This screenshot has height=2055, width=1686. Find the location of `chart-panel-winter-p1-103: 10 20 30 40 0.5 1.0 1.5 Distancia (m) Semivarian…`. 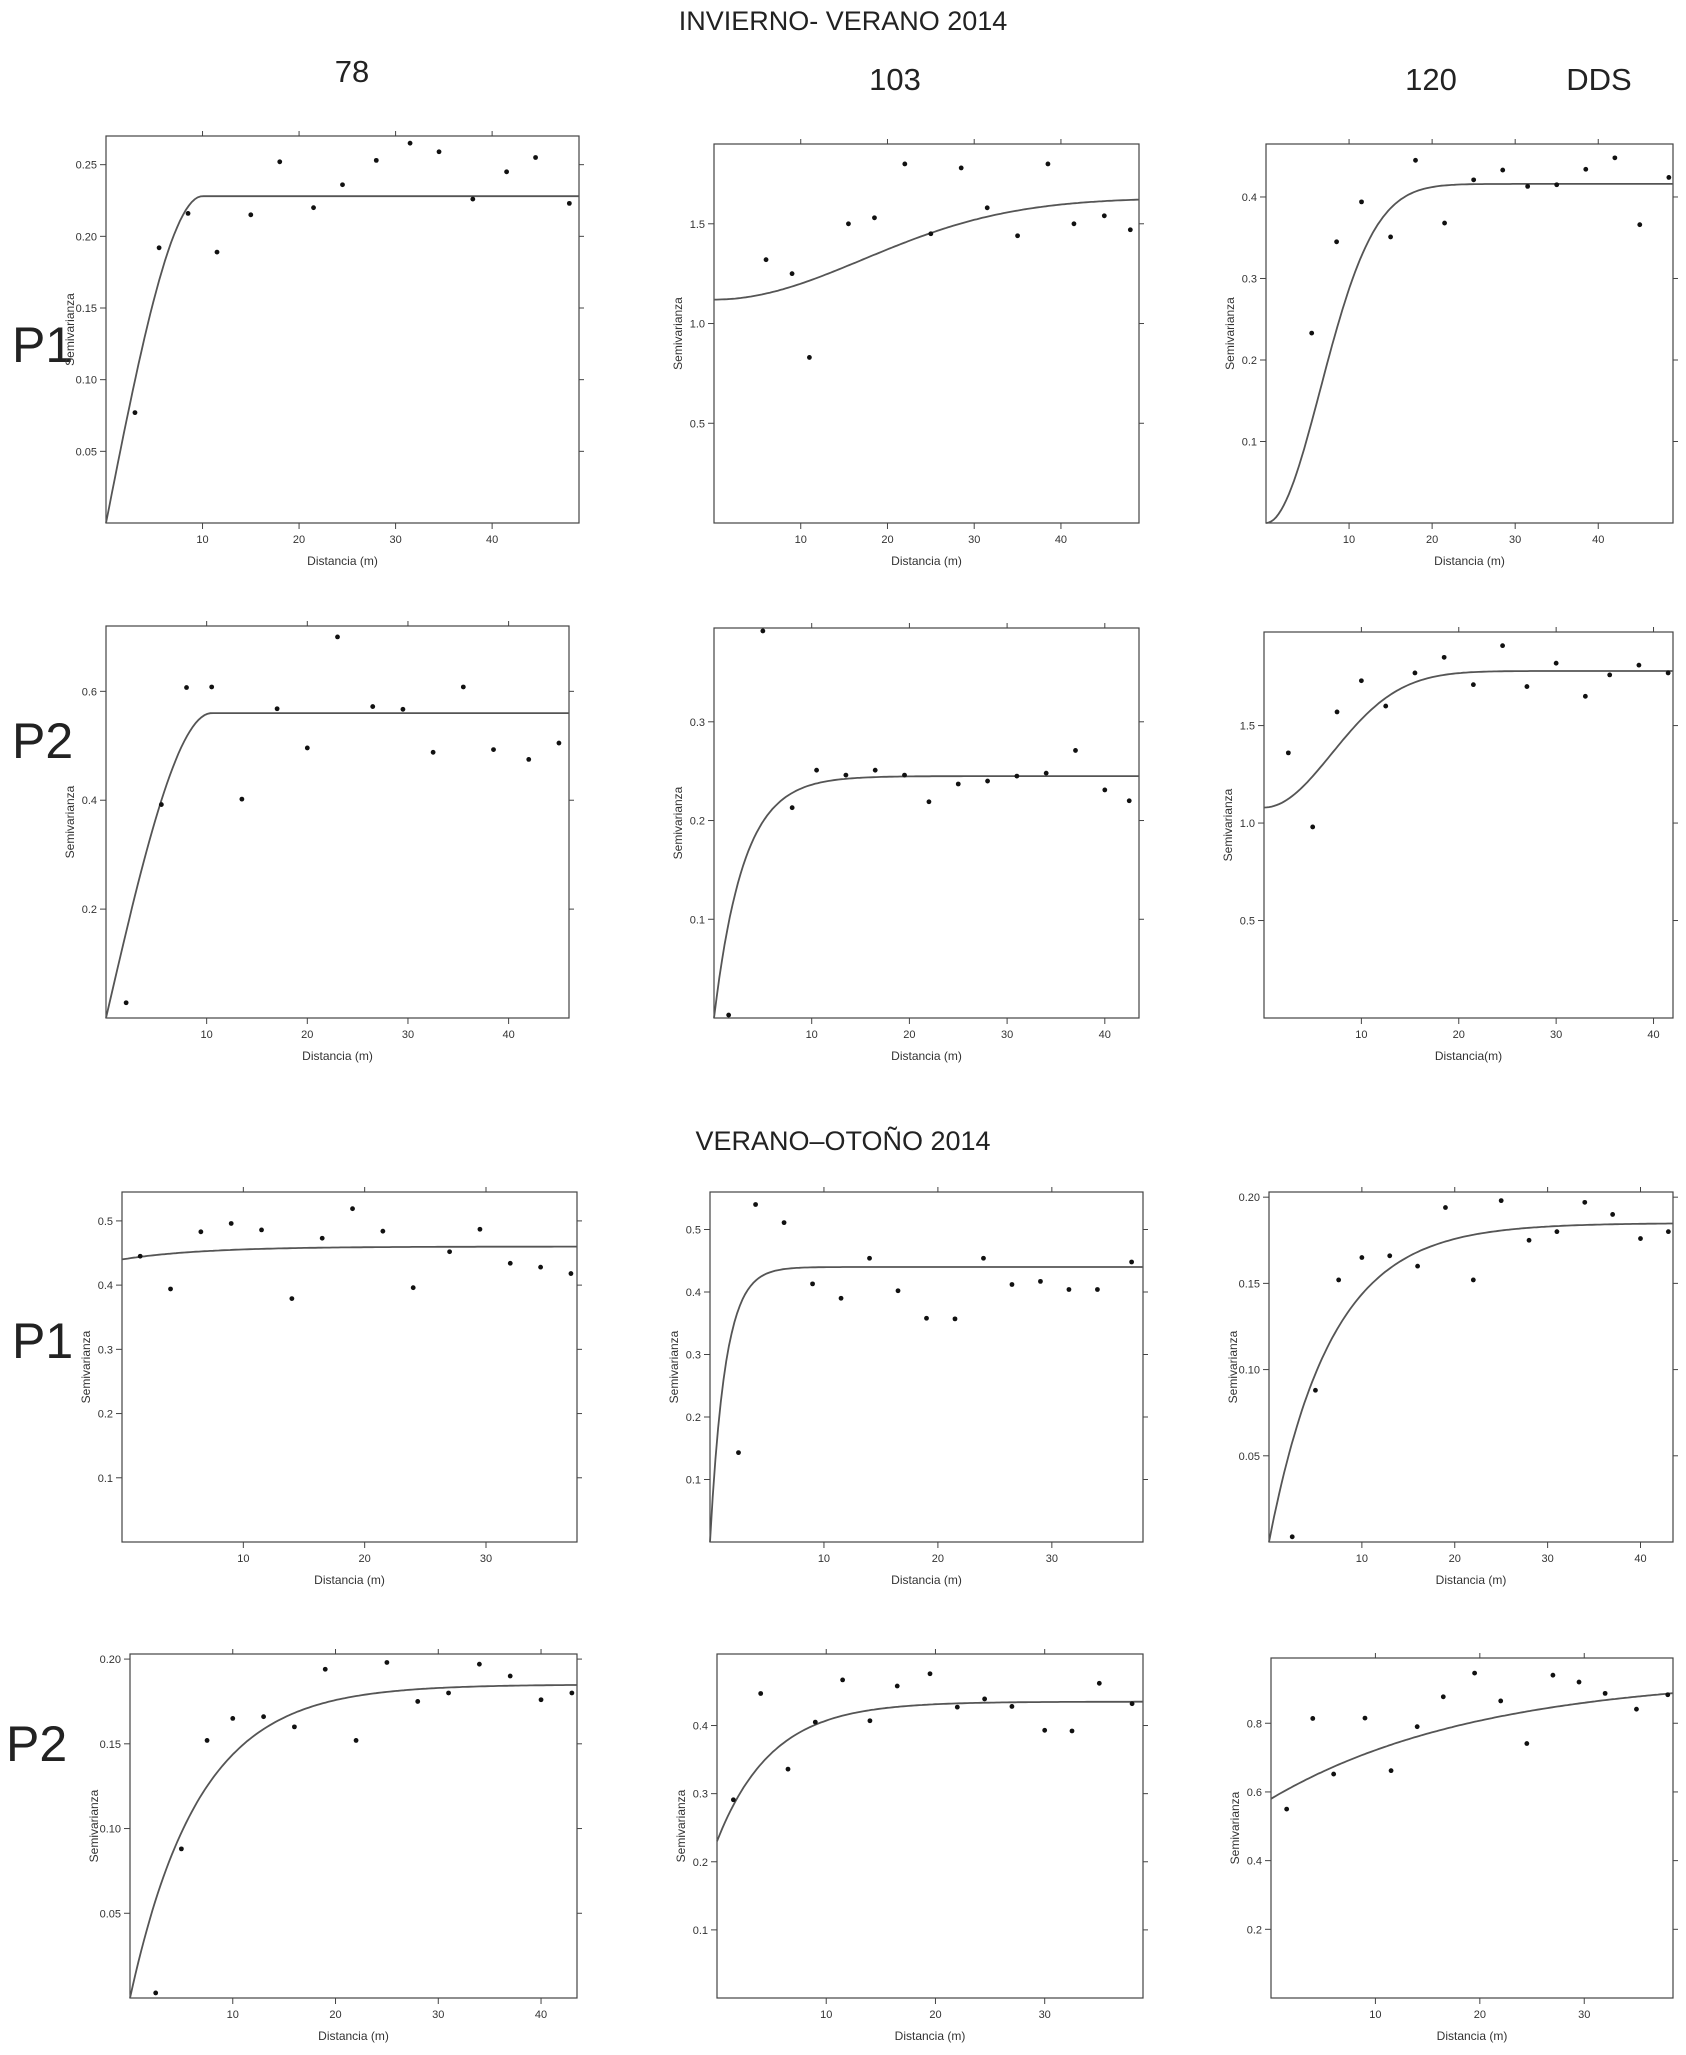

chart-panel-winter-p1-103: 10 20 30 40 0.5 1.0 1.5 Distancia (m) Semivarian… is located at coordinates (907, 356).